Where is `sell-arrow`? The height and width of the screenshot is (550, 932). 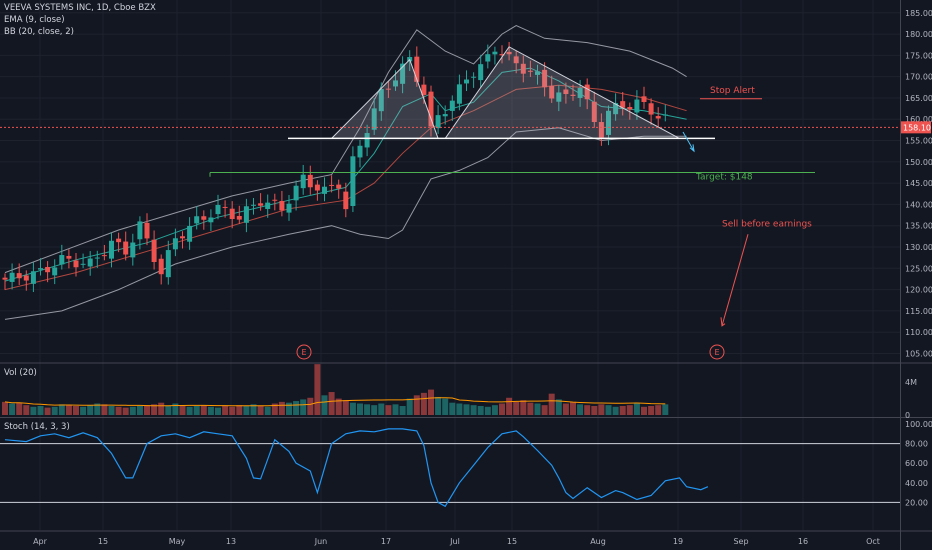
sell-arrow is located at coordinates (735, 280).